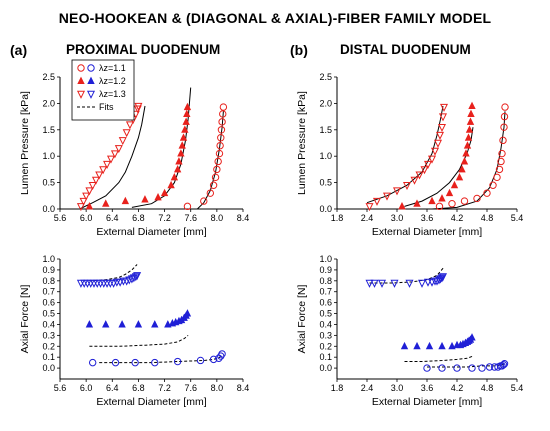  What do you see at coordinates (337, 218) in the screenshot?
I see `x-tick-label: 1.8` at bounding box center [337, 218].